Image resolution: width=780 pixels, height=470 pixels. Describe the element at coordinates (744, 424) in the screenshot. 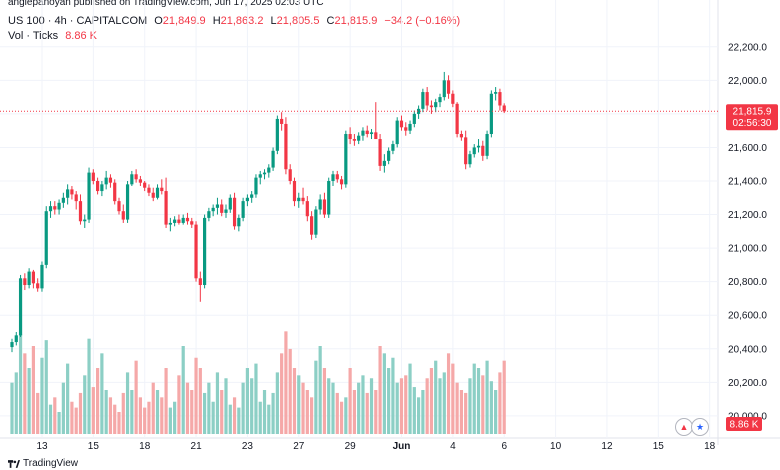

I see `volume-badge` at that location.